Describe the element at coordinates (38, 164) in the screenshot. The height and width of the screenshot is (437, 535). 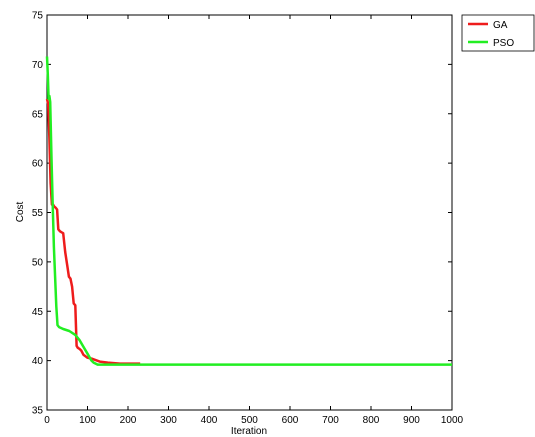
I see `y-tick-label: 60` at that location.